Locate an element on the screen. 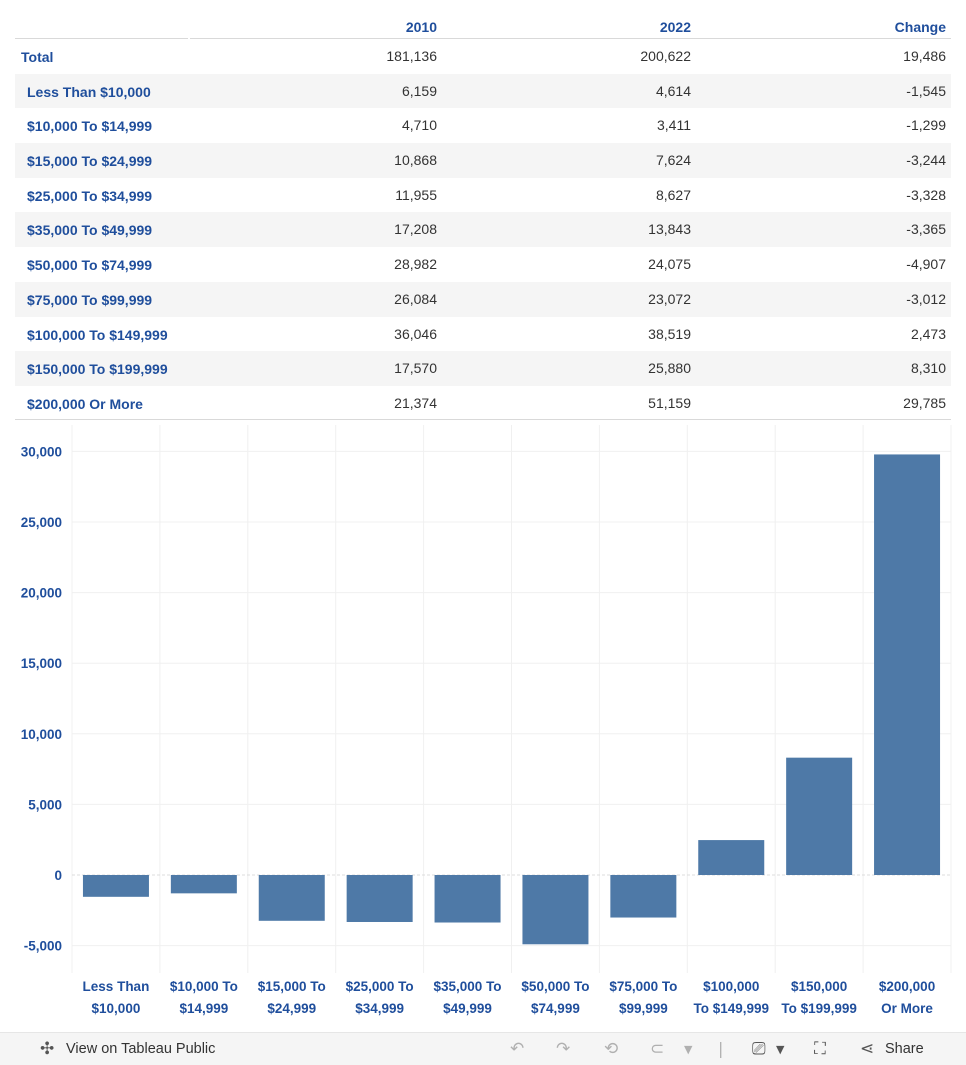  y-tick-label: 25,000 is located at coordinates (41, 522).